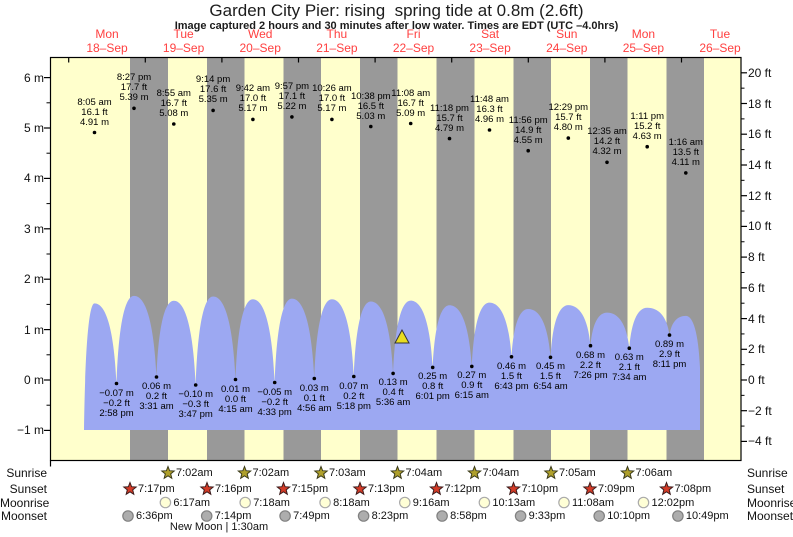 The width and height of the screenshot is (793, 537). Describe the element at coordinates (33, 279) in the screenshot. I see `m-axis-tick-label: 2 m` at that location.